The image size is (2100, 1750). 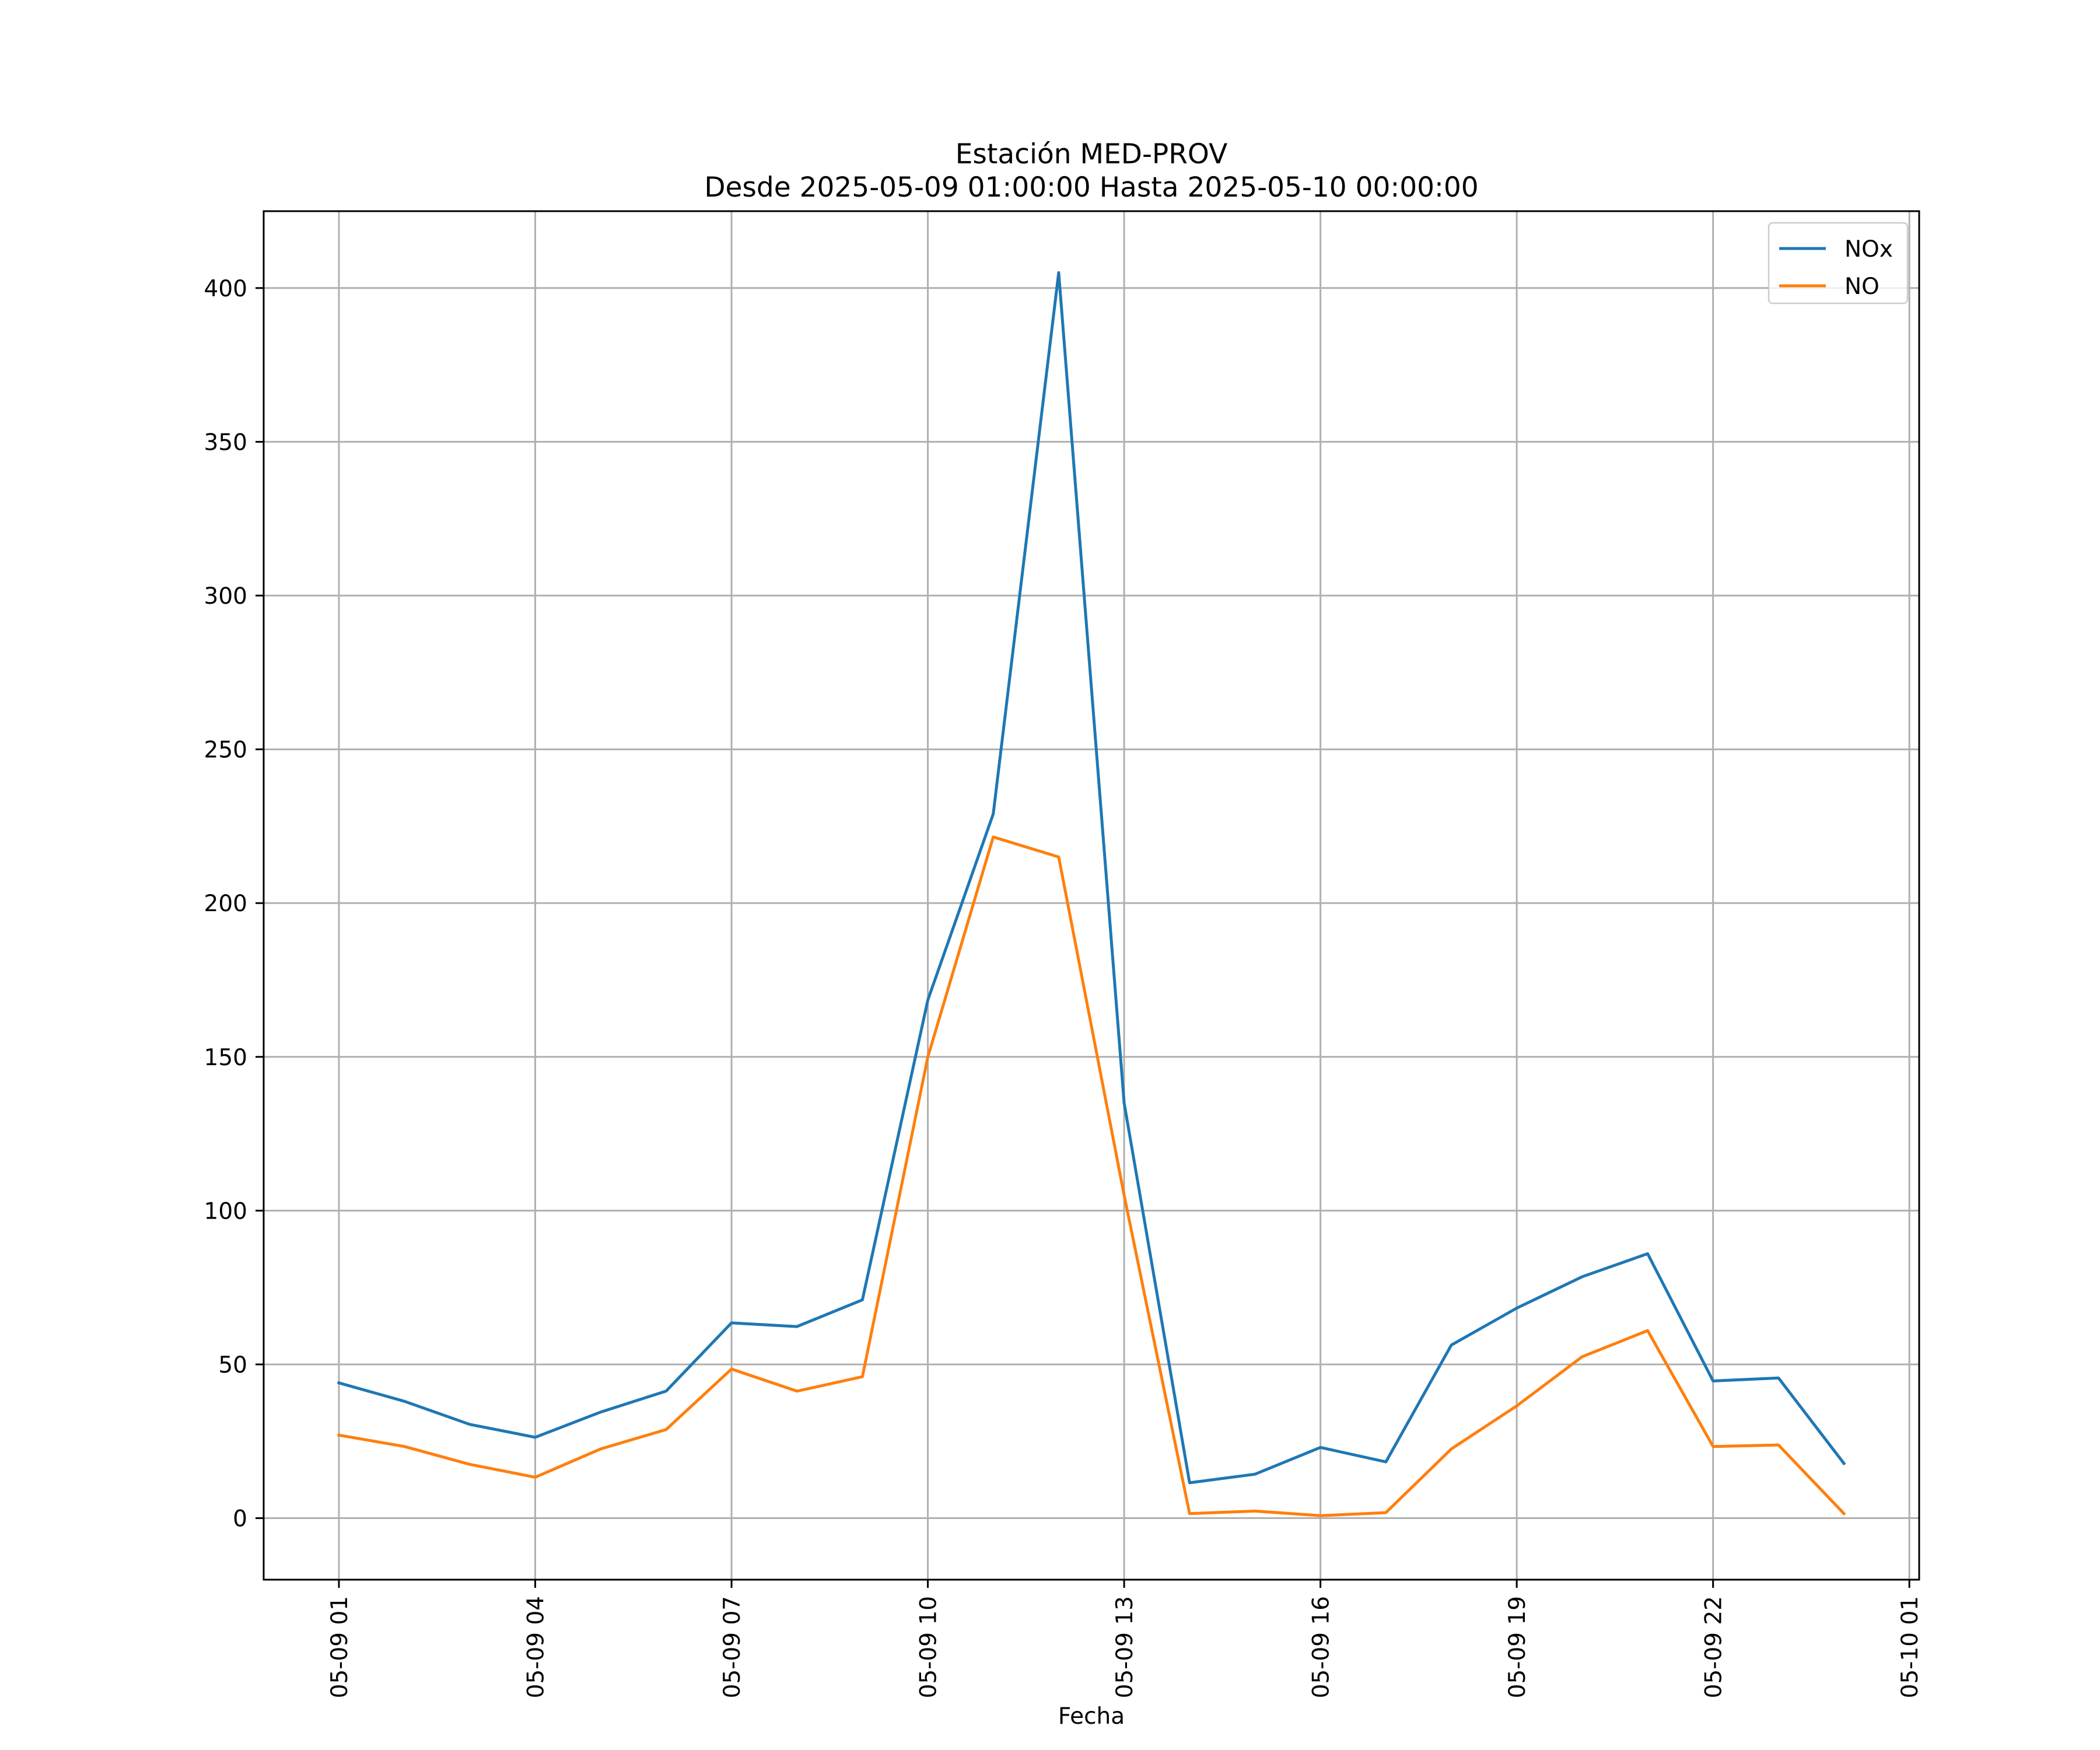 I want to click on legend: NOx NO, so click(x=1838, y=263).